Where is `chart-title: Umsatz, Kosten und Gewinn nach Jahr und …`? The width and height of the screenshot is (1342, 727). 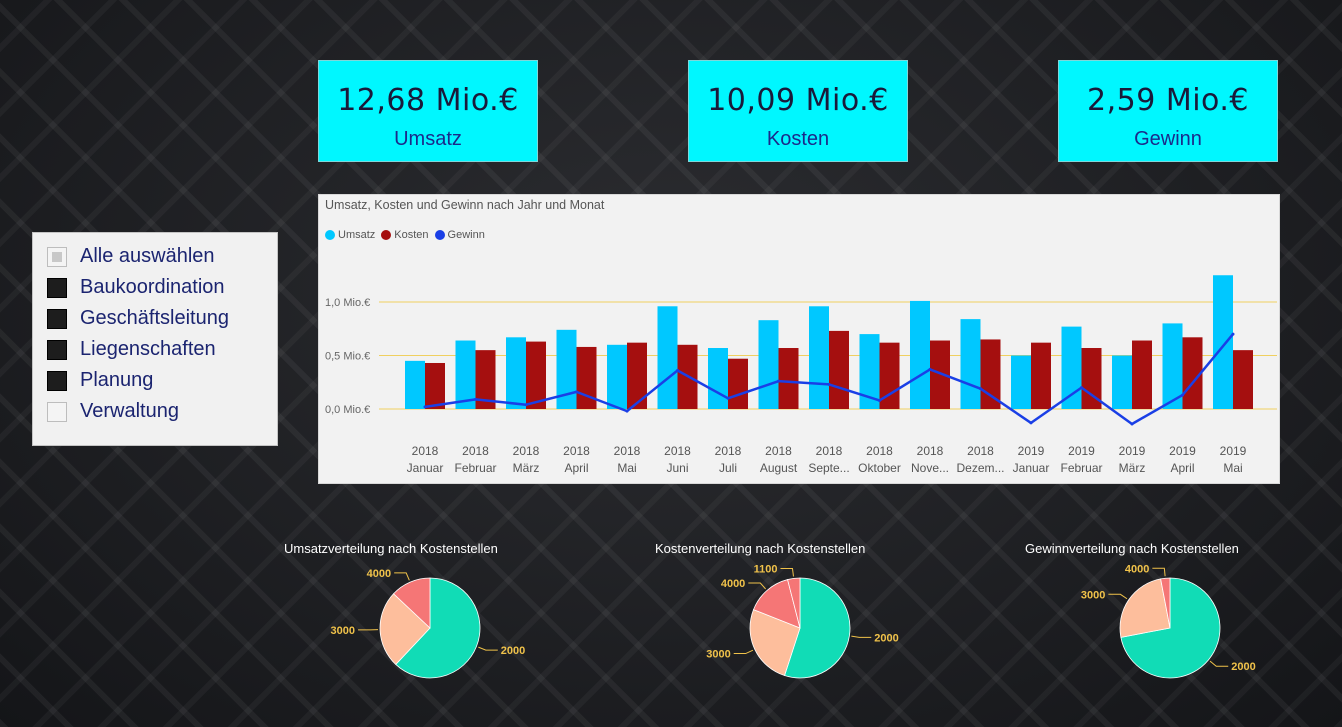
chart-title: Umsatz, Kosten und Gewinn nach Jahr und … is located at coordinates (465, 205).